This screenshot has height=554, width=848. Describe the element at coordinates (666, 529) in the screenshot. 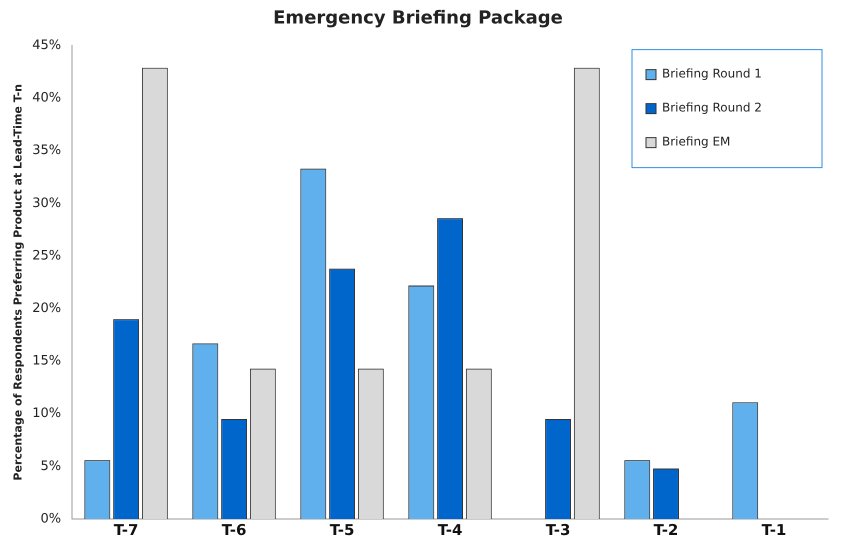

I see `x-tick-label: T-2` at that location.